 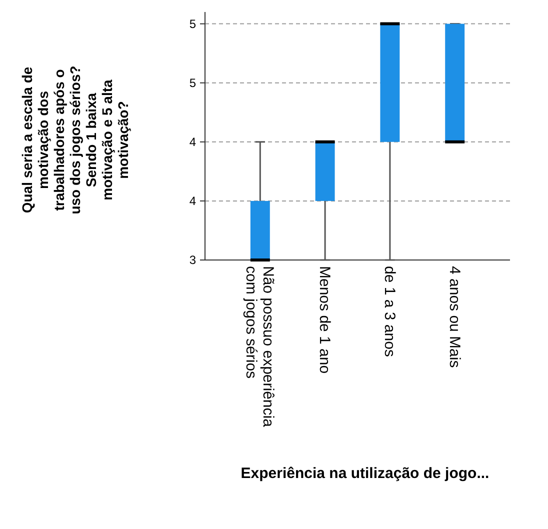 What do you see at coordinates (325, 320) in the screenshot?
I see `x-tick-label: Menos de 1 ano` at bounding box center [325, 320].